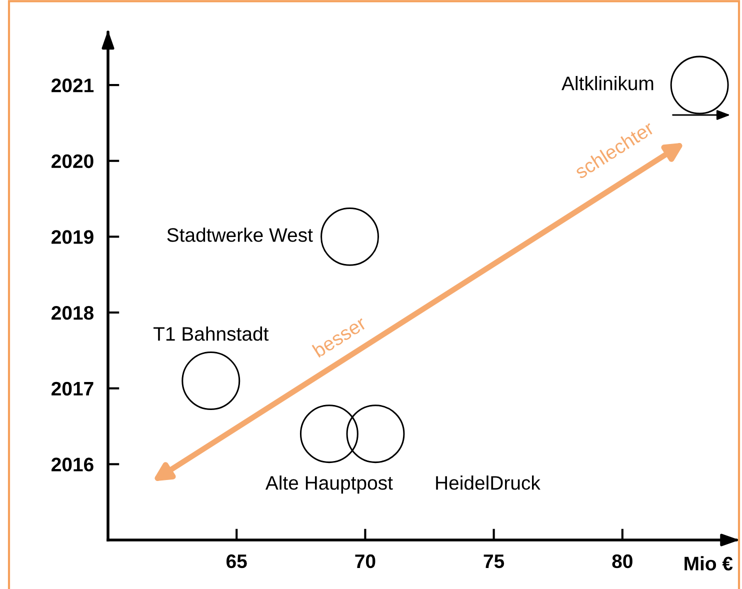 The image size is (742, 589). What do you see at coordinates (73, 465) in the screenshot?
I see `y-tick-label: 2016` at bounding box center [73, 465].